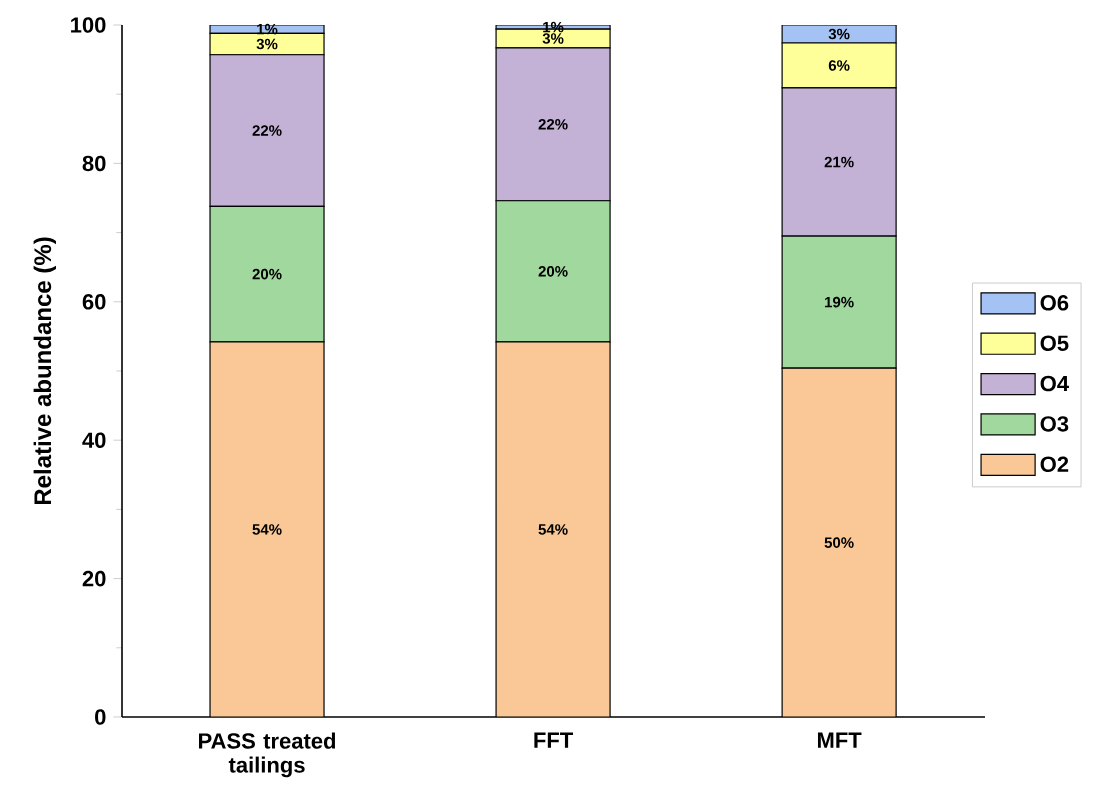 The image size is (1100, 809). I want to click on y-tick-label: 60, so click(94, 302).